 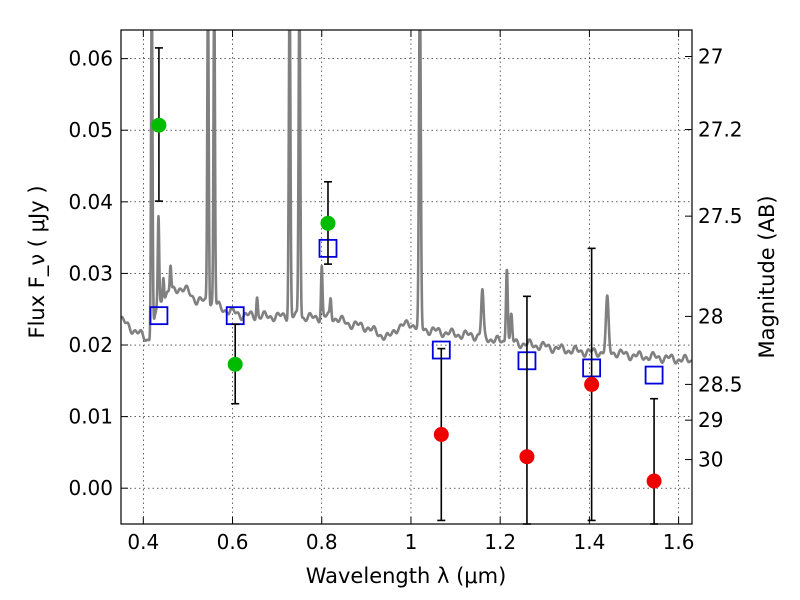 I want to click on y2-tick-label: 29, so click(x=710, y=420).